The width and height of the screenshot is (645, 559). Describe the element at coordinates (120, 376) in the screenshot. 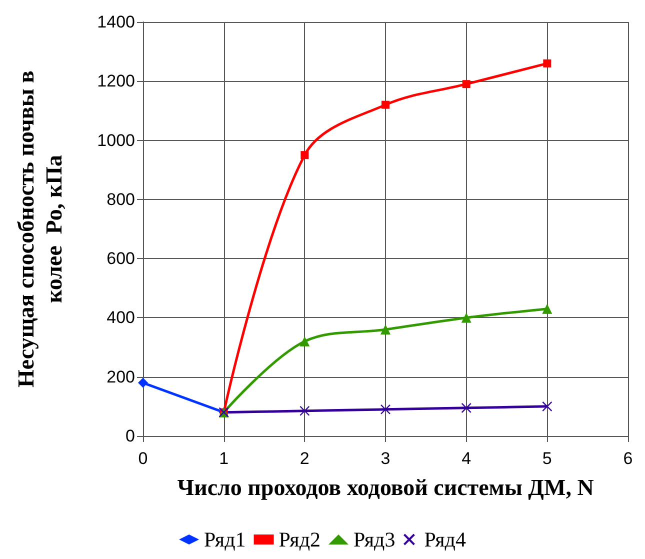

I see `y-tick-label: 200` at that location.